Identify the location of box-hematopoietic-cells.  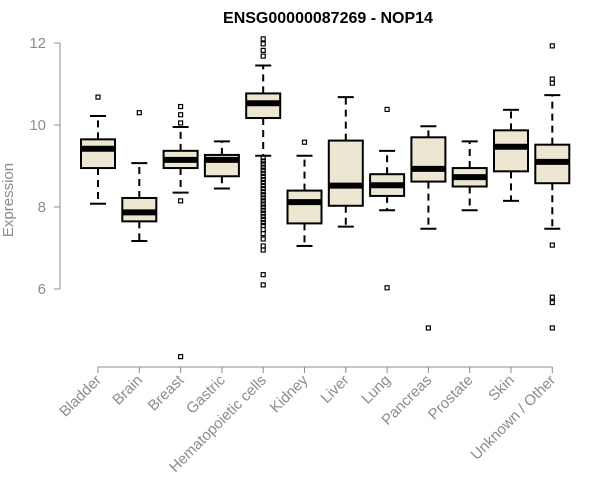
(263, 162).